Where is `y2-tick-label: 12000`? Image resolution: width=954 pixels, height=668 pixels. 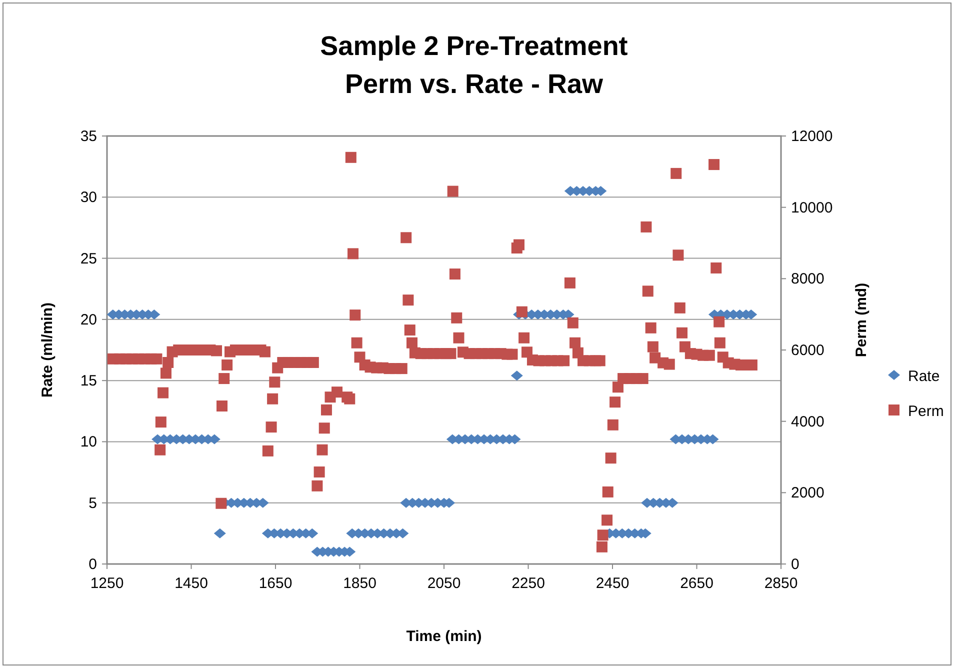
y2-tick-label: 12000 is located at coordinates (812, 136).